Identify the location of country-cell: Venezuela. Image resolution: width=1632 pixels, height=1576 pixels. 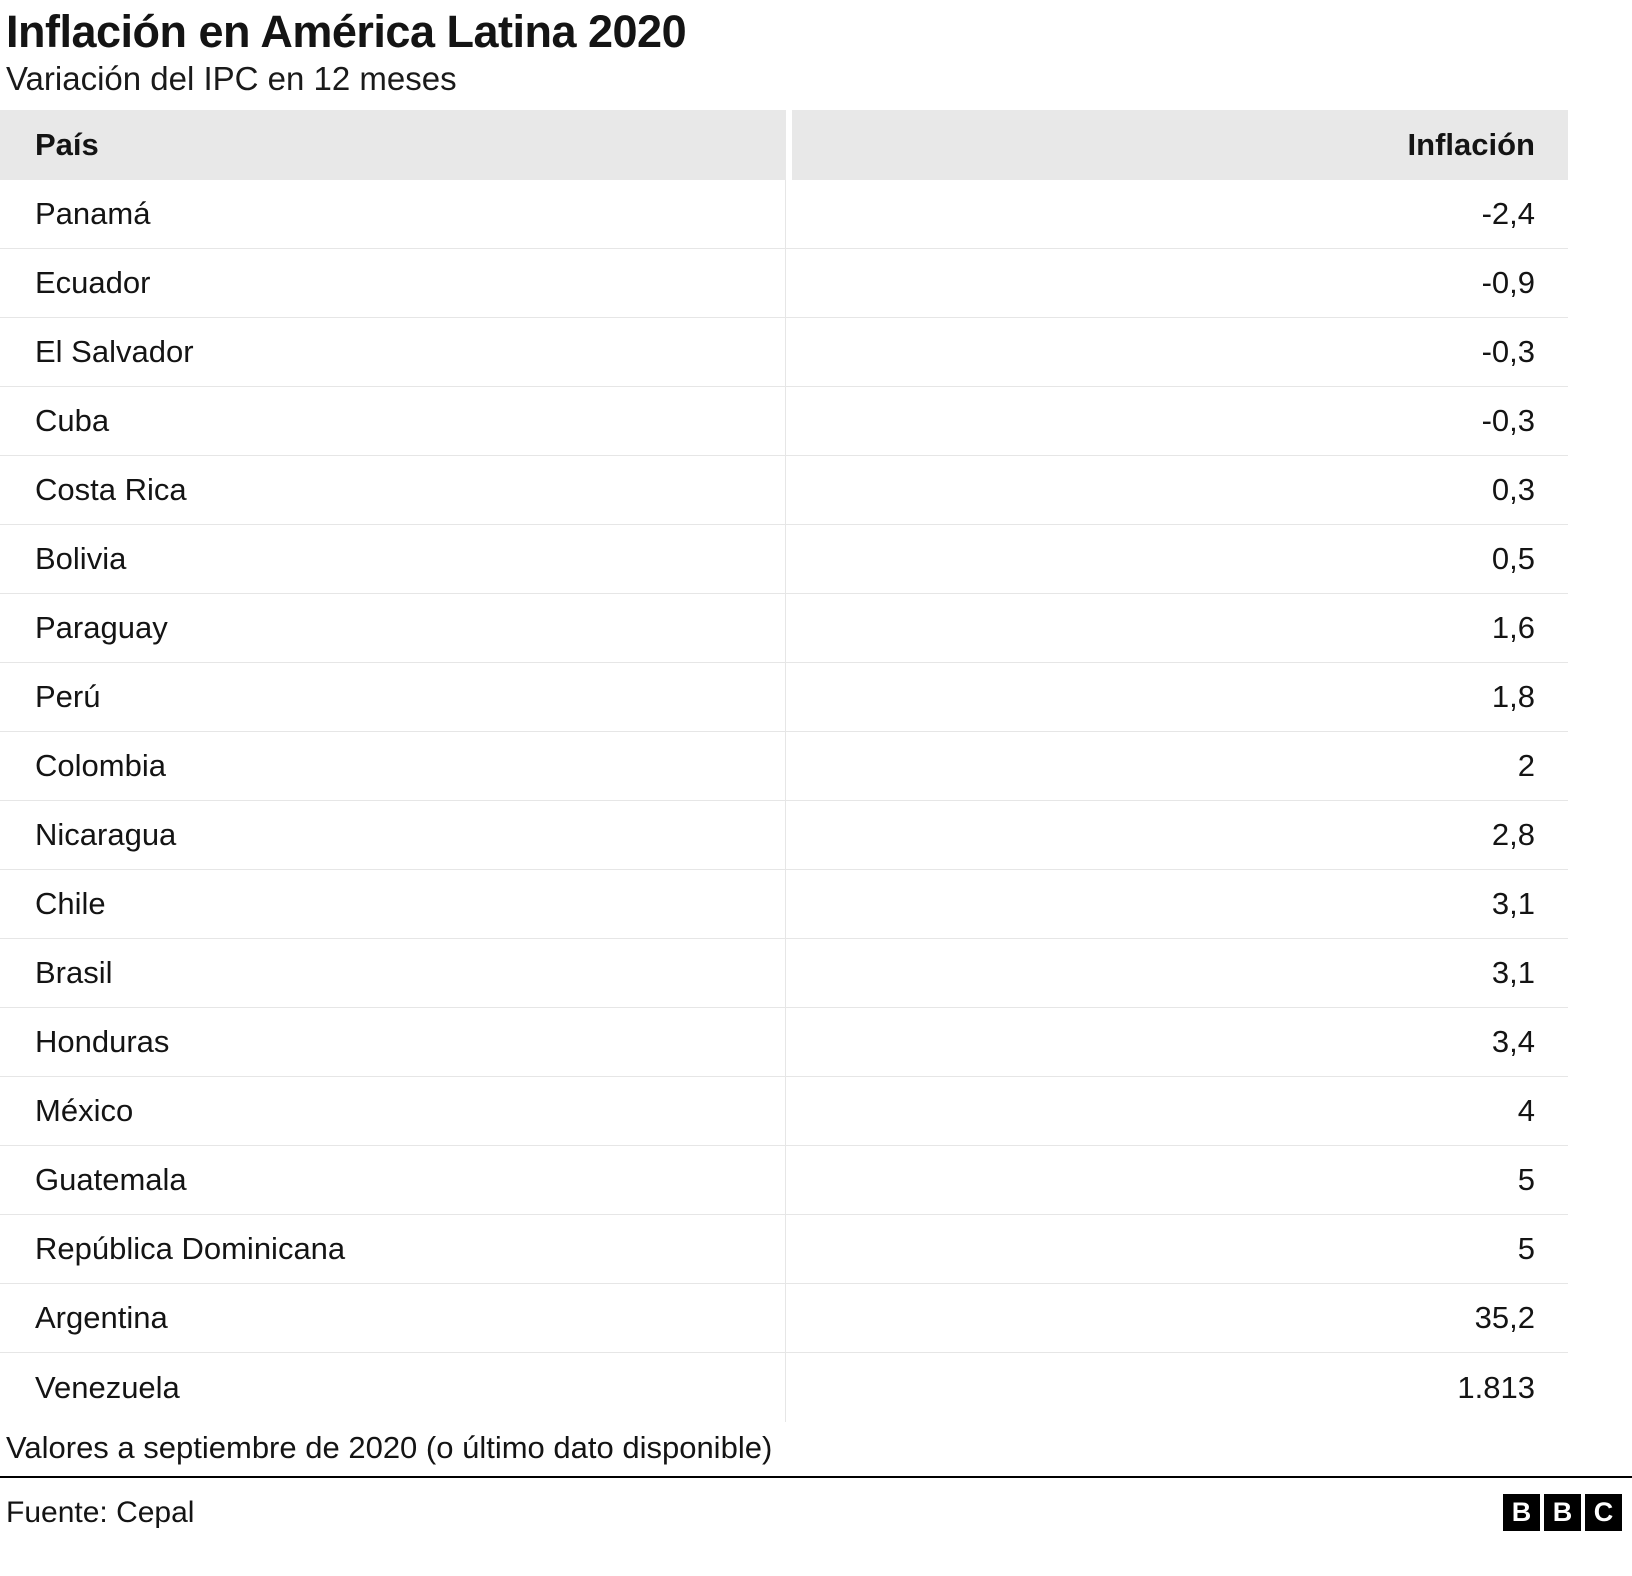
(393, 1387).